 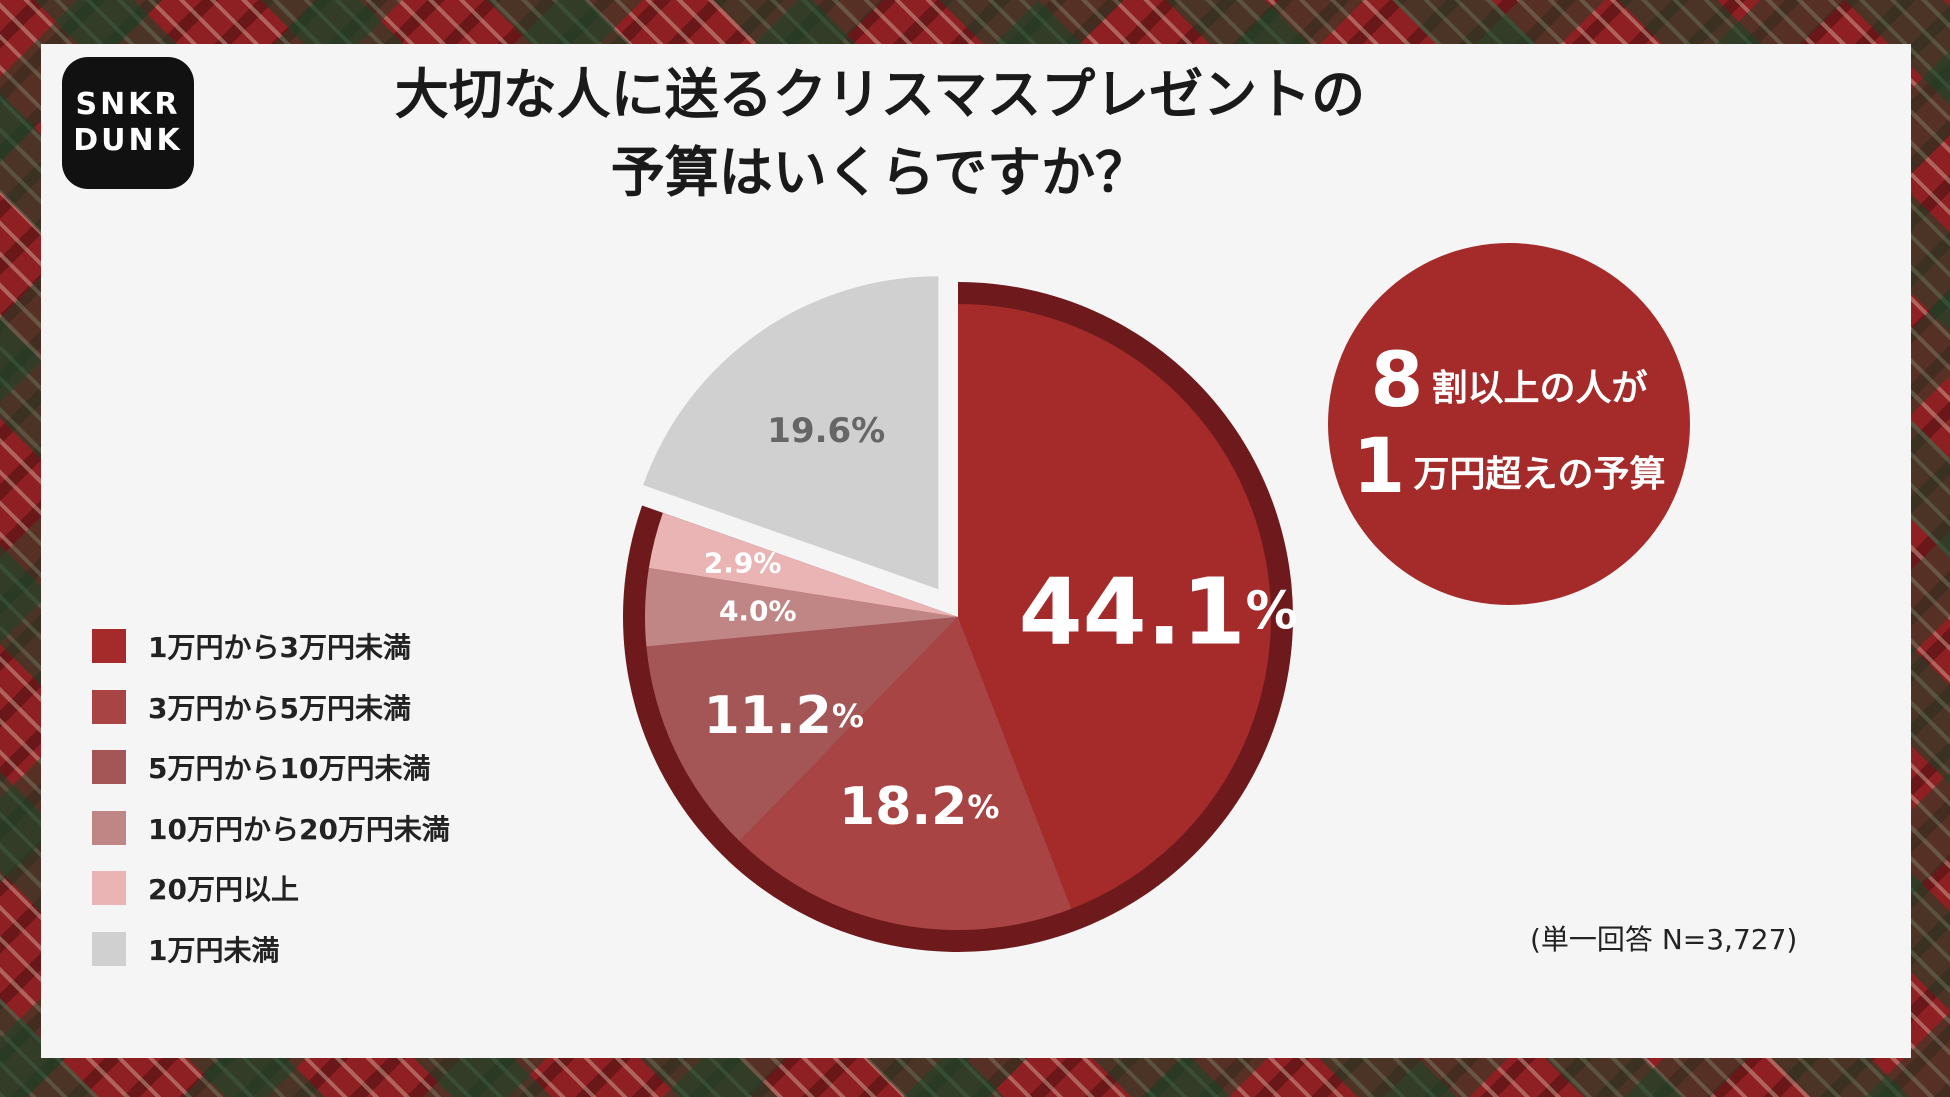 I want to click on legend-item-1: 1万円から3万円未満, so click(x=271, y=646).